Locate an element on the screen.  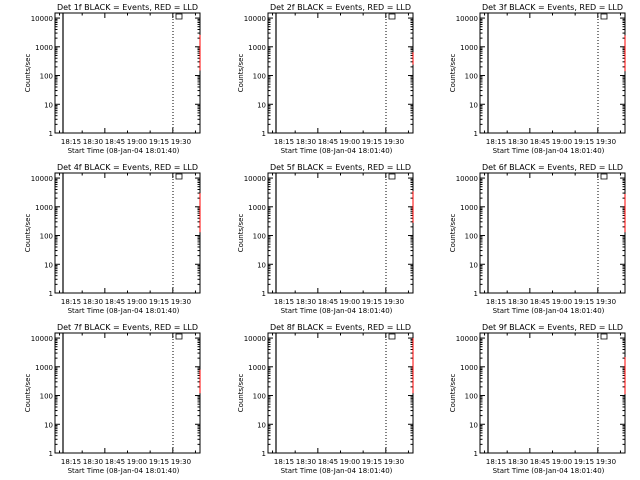
plot-title: Det 2f BLACK = Events, RED = LLD is located at coordinates (340, 7).